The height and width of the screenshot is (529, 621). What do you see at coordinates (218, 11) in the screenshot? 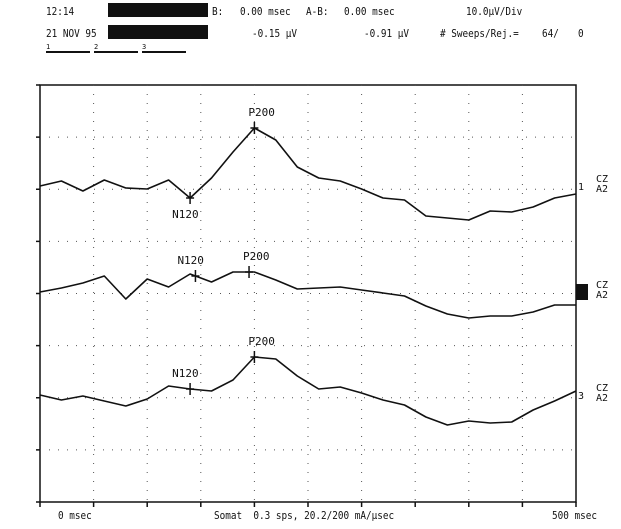
I see `cursor-b-label: B:` at bounding box center [218, 11].